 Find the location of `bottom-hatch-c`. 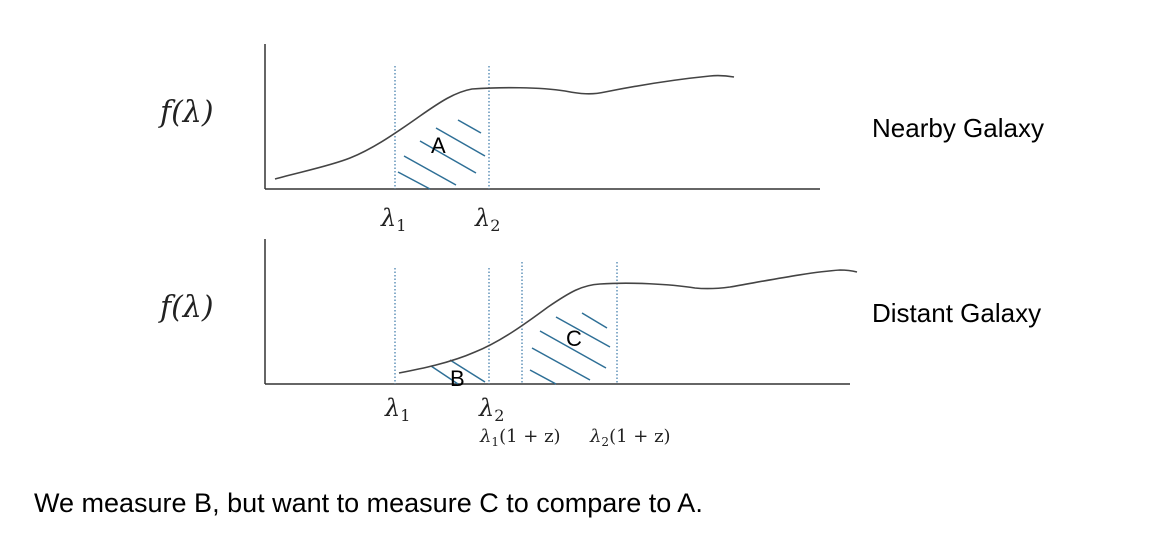

bottom-hatch-c is located at coordinates (570, 348).